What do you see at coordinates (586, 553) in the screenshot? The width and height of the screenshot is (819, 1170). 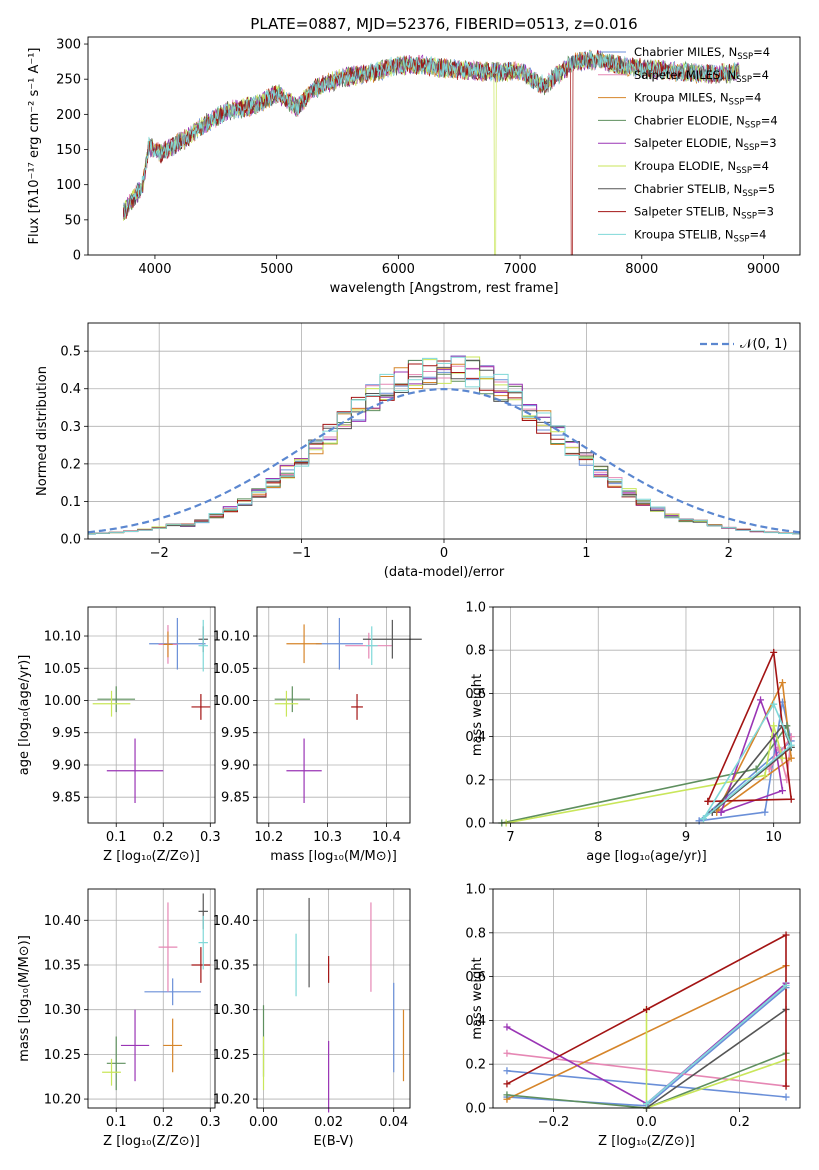 I see `x-tick-label: 1` at bounding box center [586, 553].